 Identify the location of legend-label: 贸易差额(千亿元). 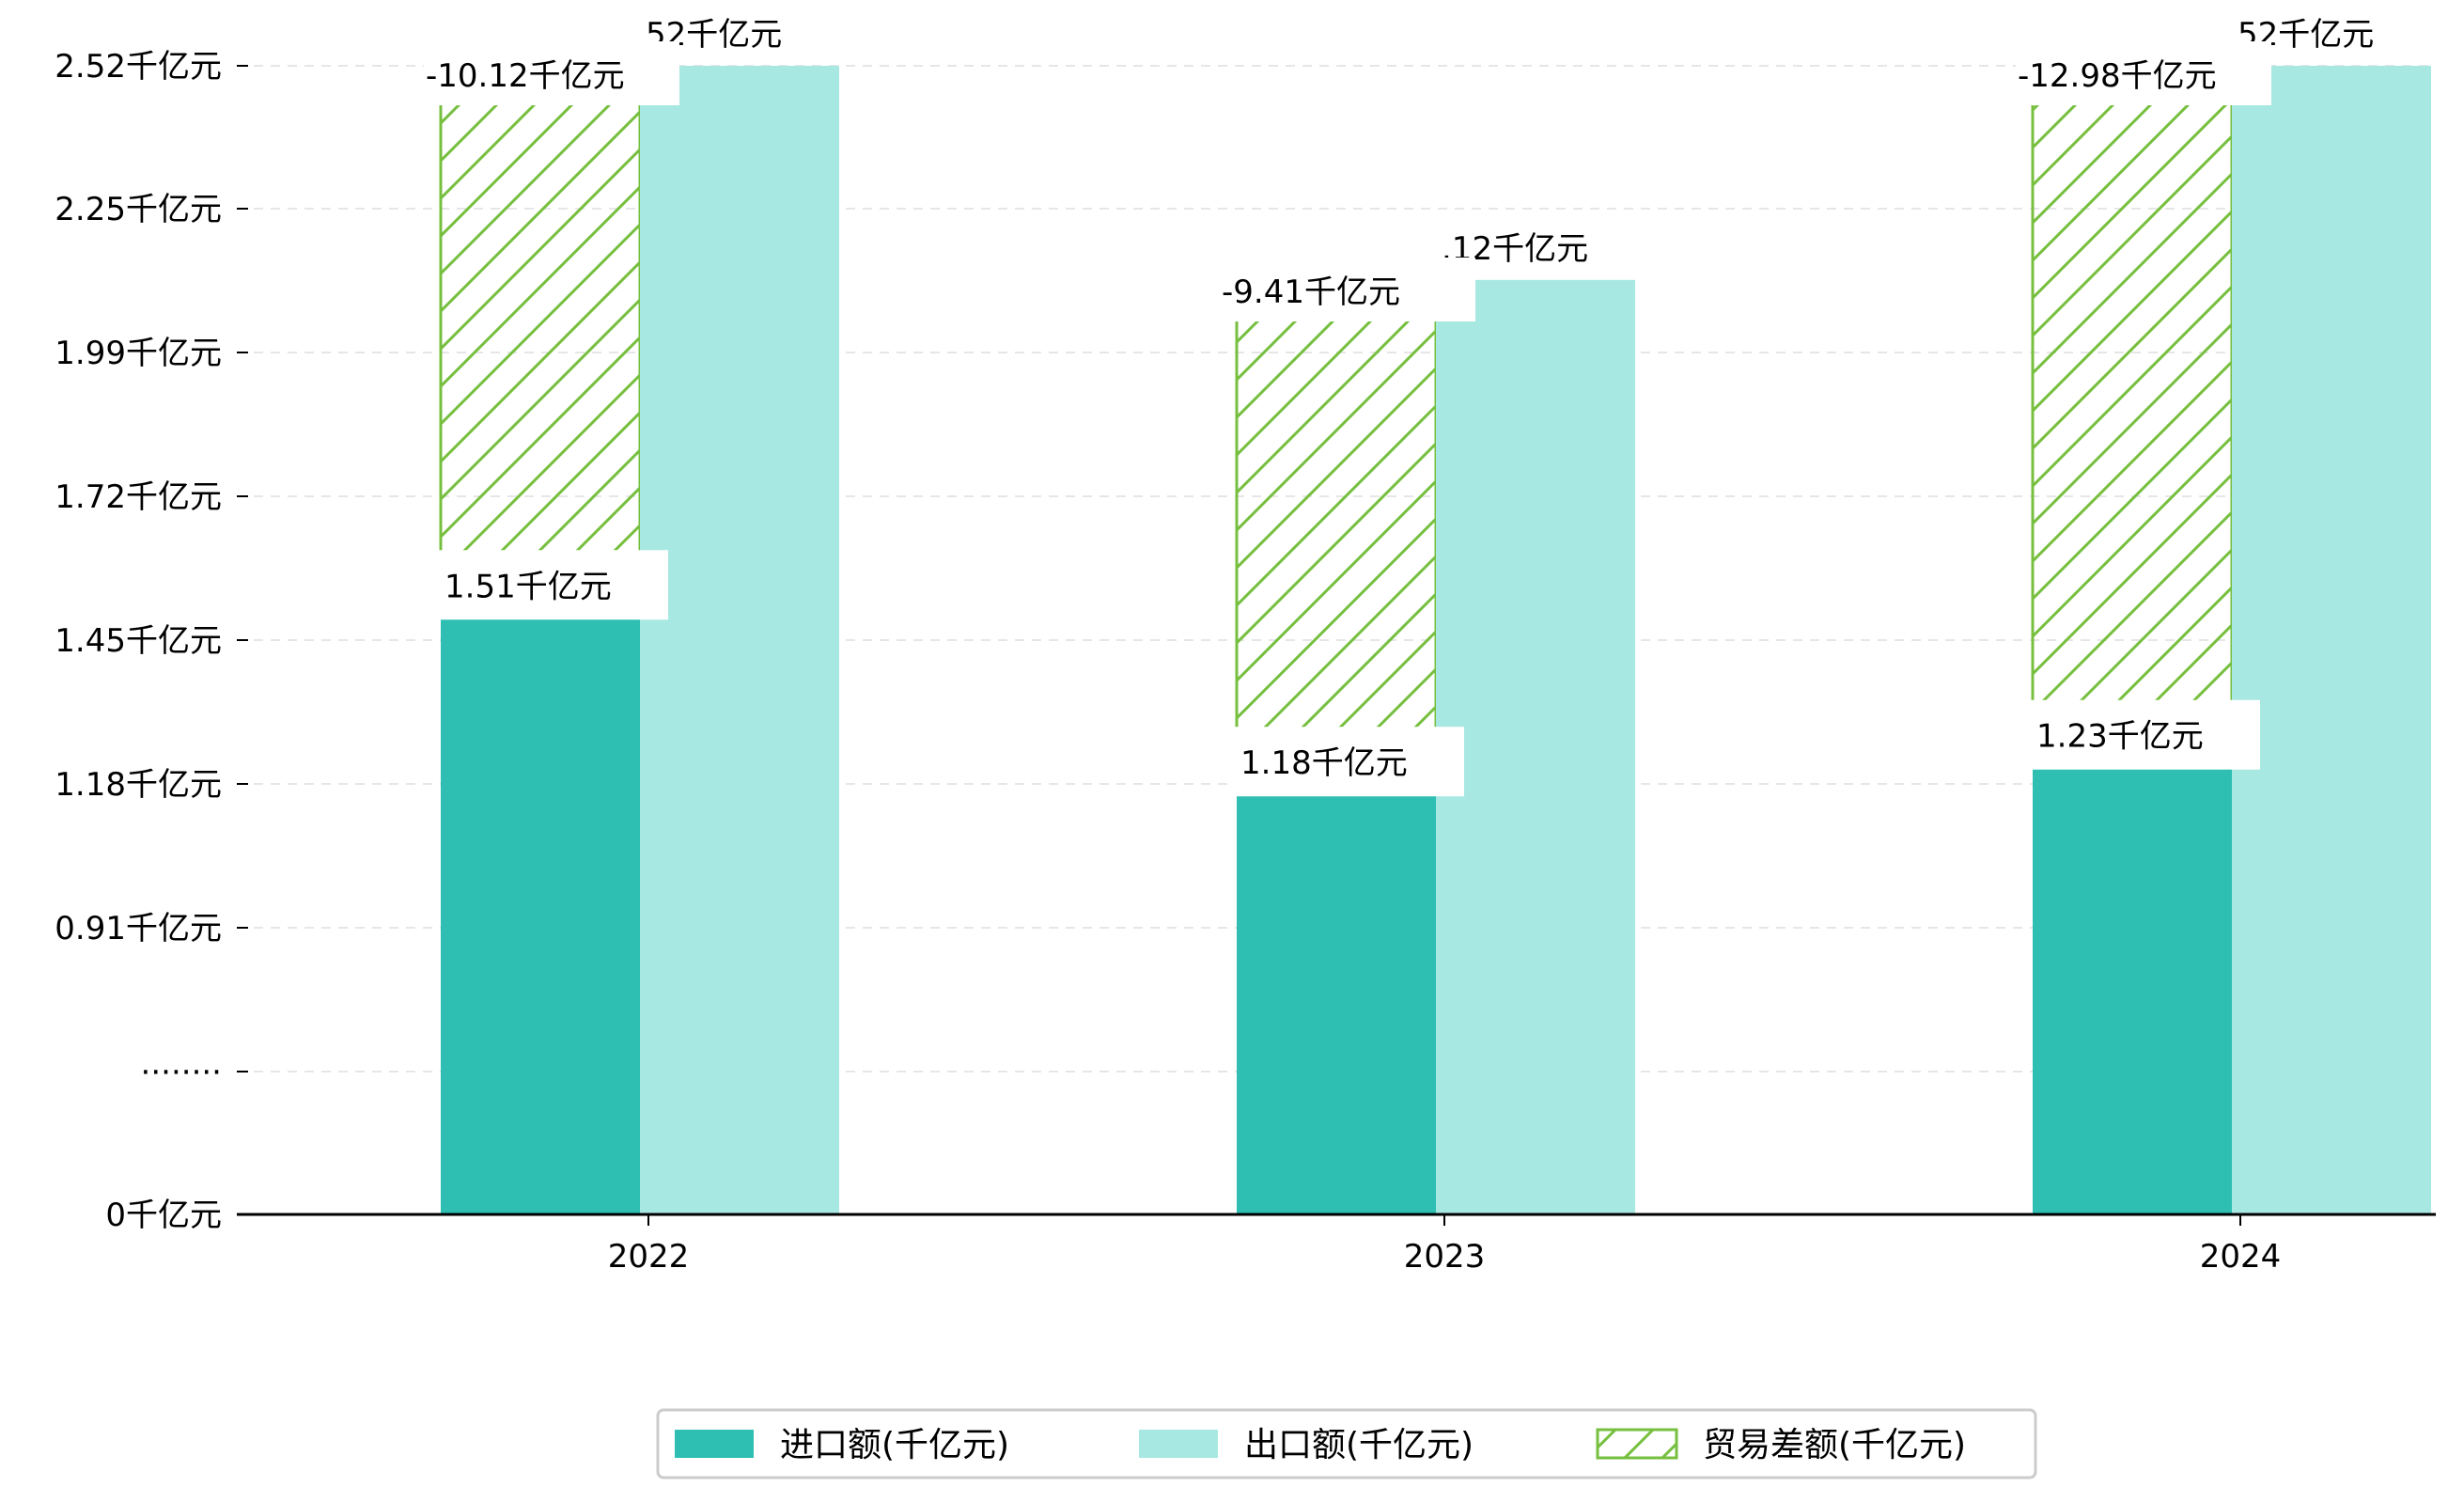
(1834, 1445).